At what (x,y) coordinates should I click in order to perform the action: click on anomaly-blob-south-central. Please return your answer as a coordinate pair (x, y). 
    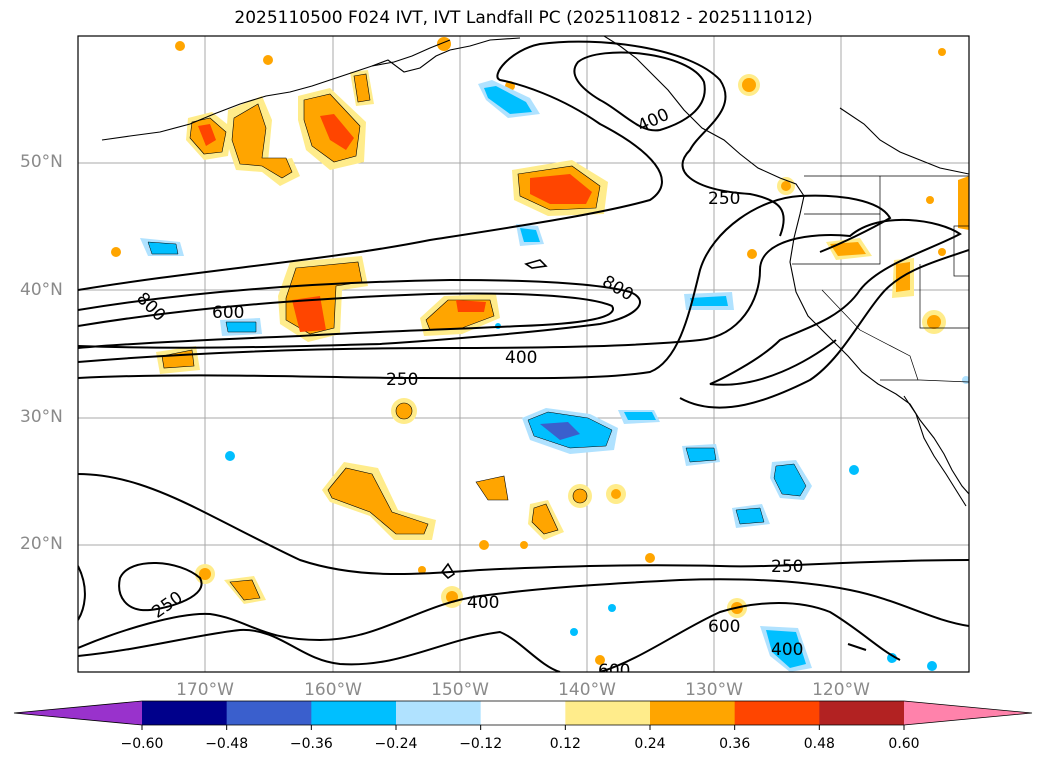
    Looking at the image, I should click on (379, 501).